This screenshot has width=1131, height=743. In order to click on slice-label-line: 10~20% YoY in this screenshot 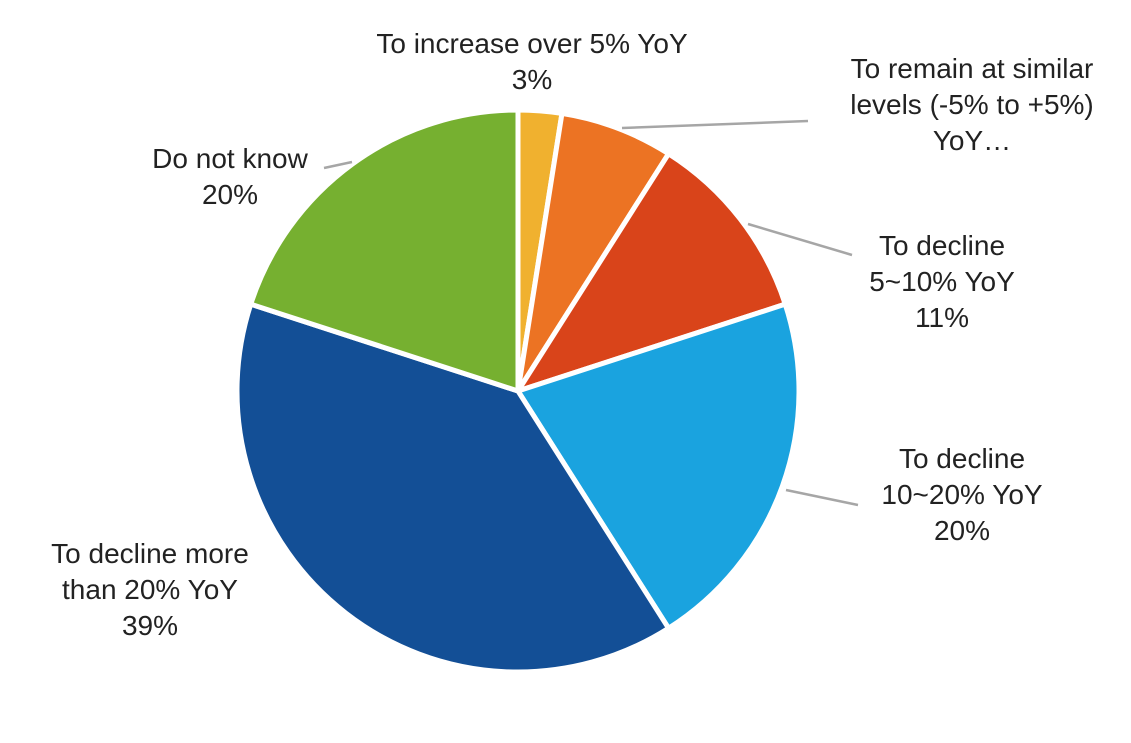, I will do `click(961, 494)`.